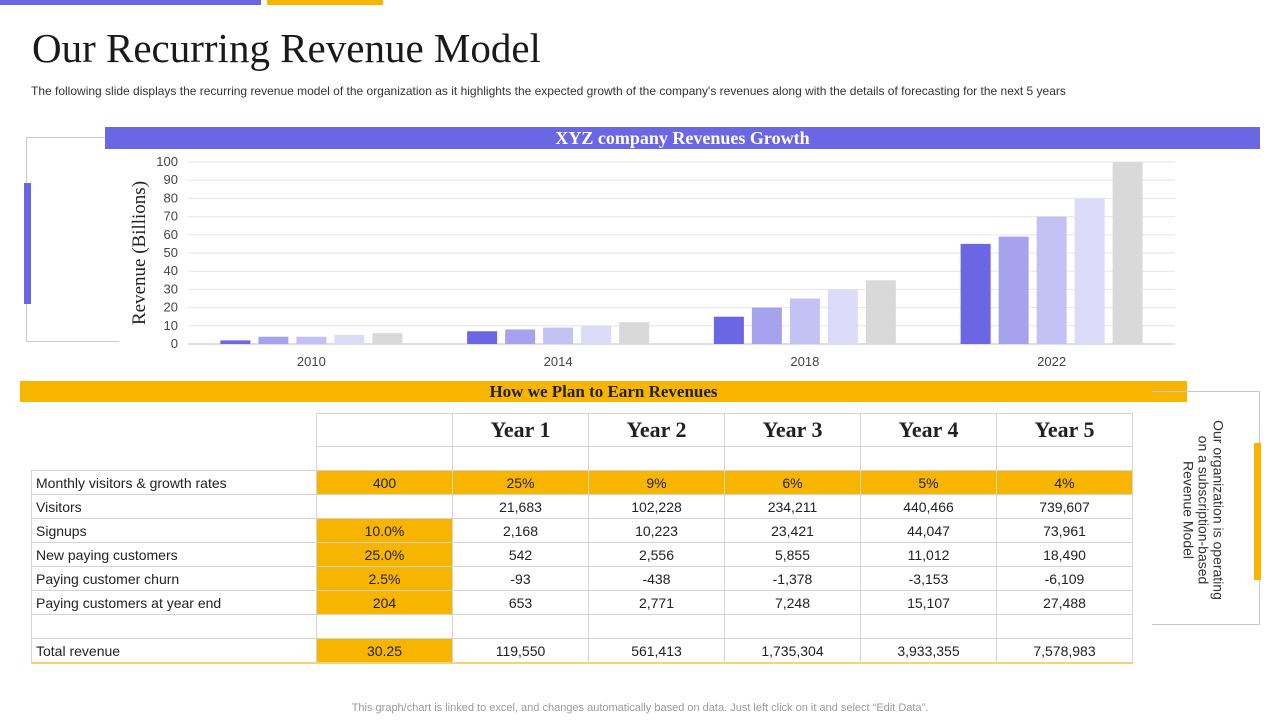 The image size is (1280, 720). Describe the element at coordinates (928, 651) in the screenshot. I see `year-value-cell: 3,933,355` at that location.